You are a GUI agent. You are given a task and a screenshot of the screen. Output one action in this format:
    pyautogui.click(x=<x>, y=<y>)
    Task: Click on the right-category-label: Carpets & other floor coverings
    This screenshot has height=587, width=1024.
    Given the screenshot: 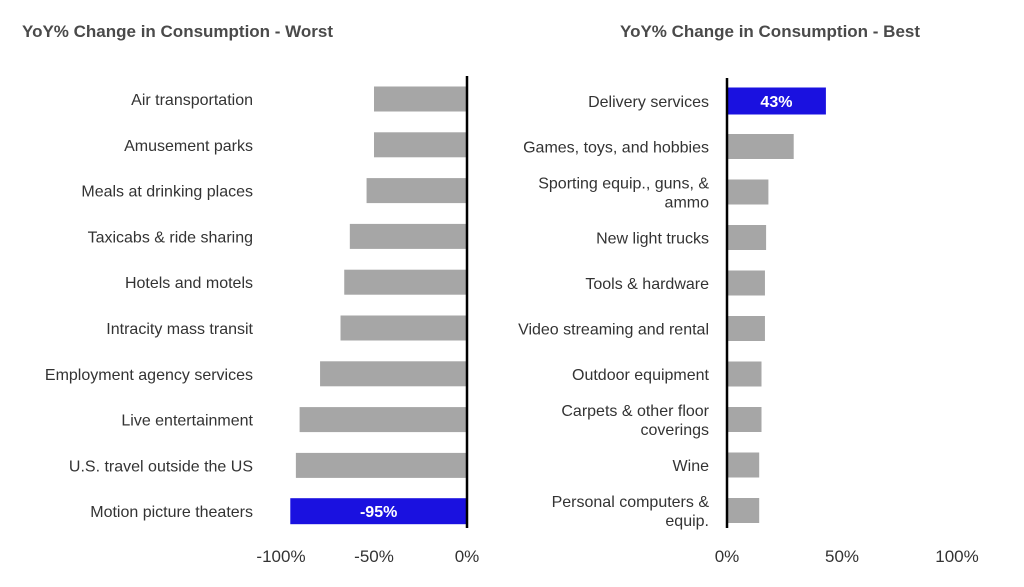 What is the action you would take?
    pyautogui.click(x=635, y=421)
    